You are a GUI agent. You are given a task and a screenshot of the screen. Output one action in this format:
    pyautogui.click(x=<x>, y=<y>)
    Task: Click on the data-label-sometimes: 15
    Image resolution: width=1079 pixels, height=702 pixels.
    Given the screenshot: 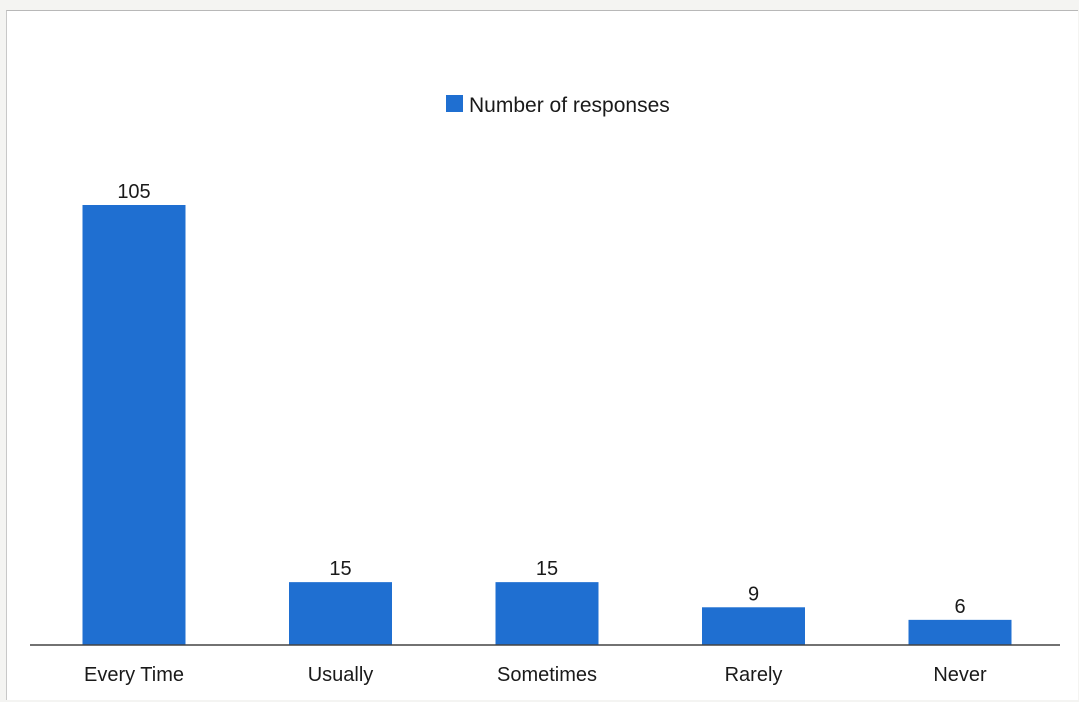 What is the action you would take?
    pyautogui.click(x=547, y=569)
    